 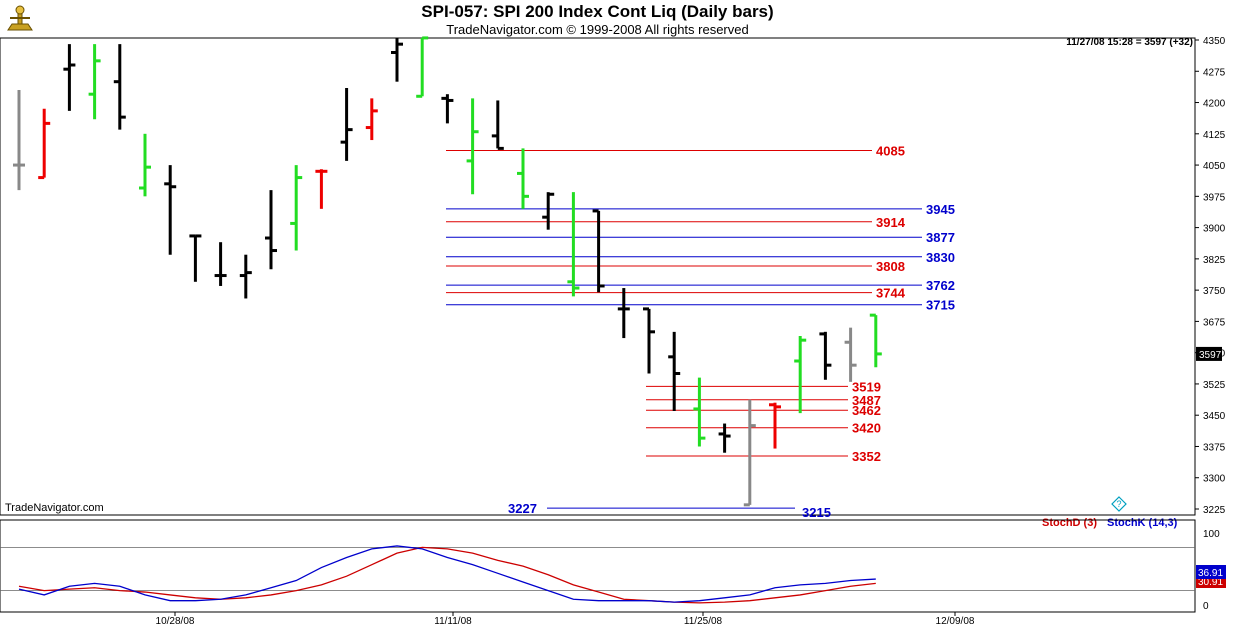 What do you see at coordinates (866, 386) in the screenshot?
I see `level-label: 3519` at bounding box center [866, 386].